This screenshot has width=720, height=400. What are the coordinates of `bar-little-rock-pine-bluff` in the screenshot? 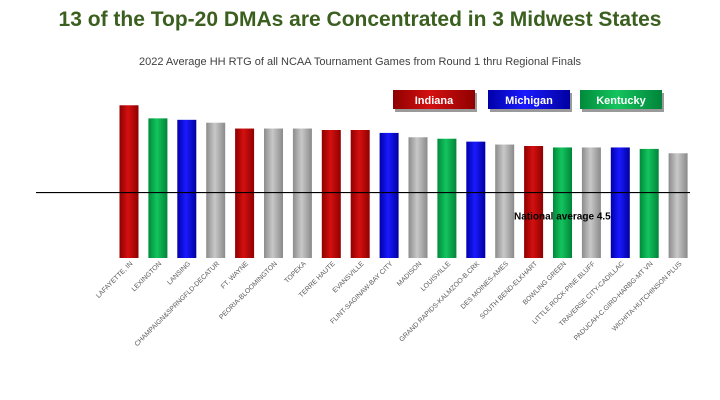 It's located at (591, 202).